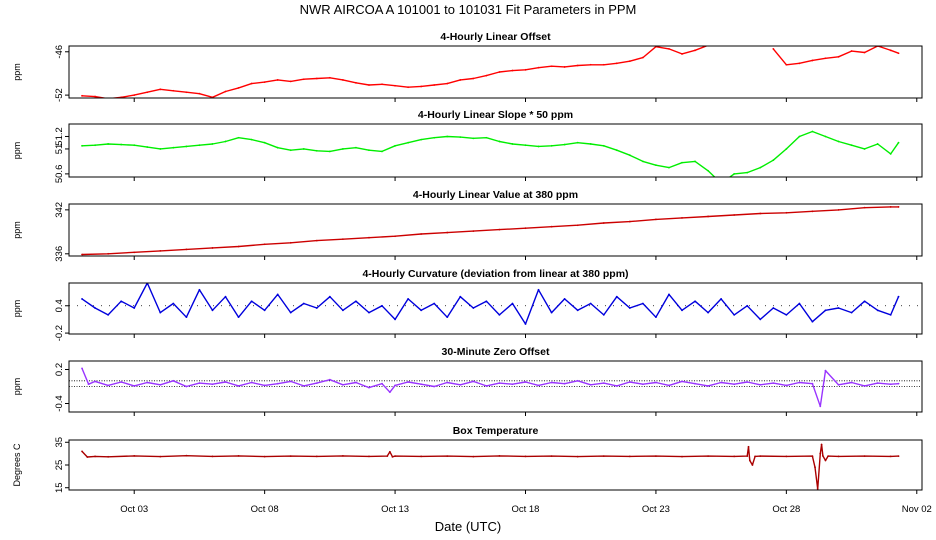 Image resolution: width=936 pixels, height=540 pixels. I want to click on x-tick-label: Oct 08, so click(265, 509).